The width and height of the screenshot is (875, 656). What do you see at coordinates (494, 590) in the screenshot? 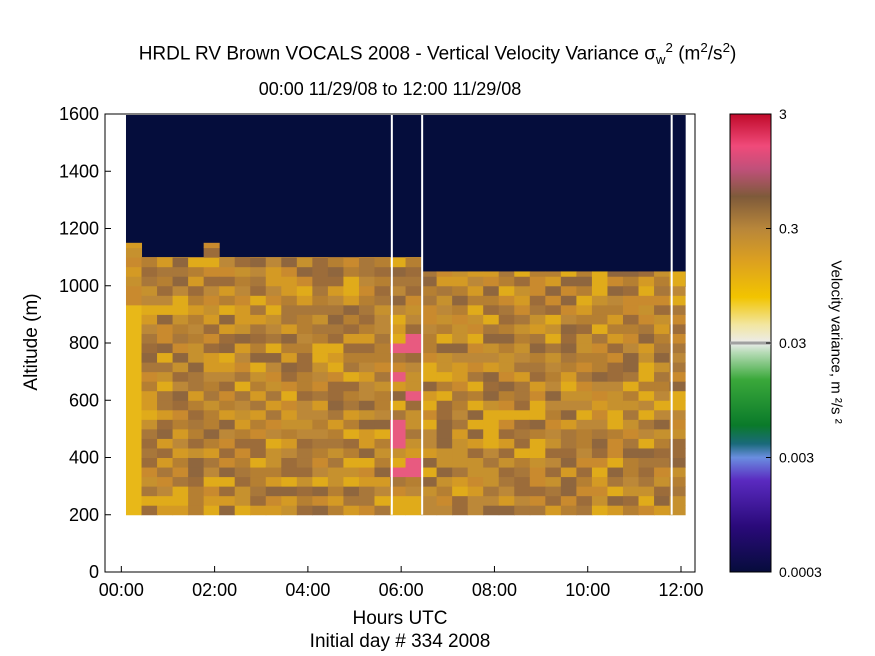
I see `x-tick-label: 08:00` at bounding box center [494, 590].